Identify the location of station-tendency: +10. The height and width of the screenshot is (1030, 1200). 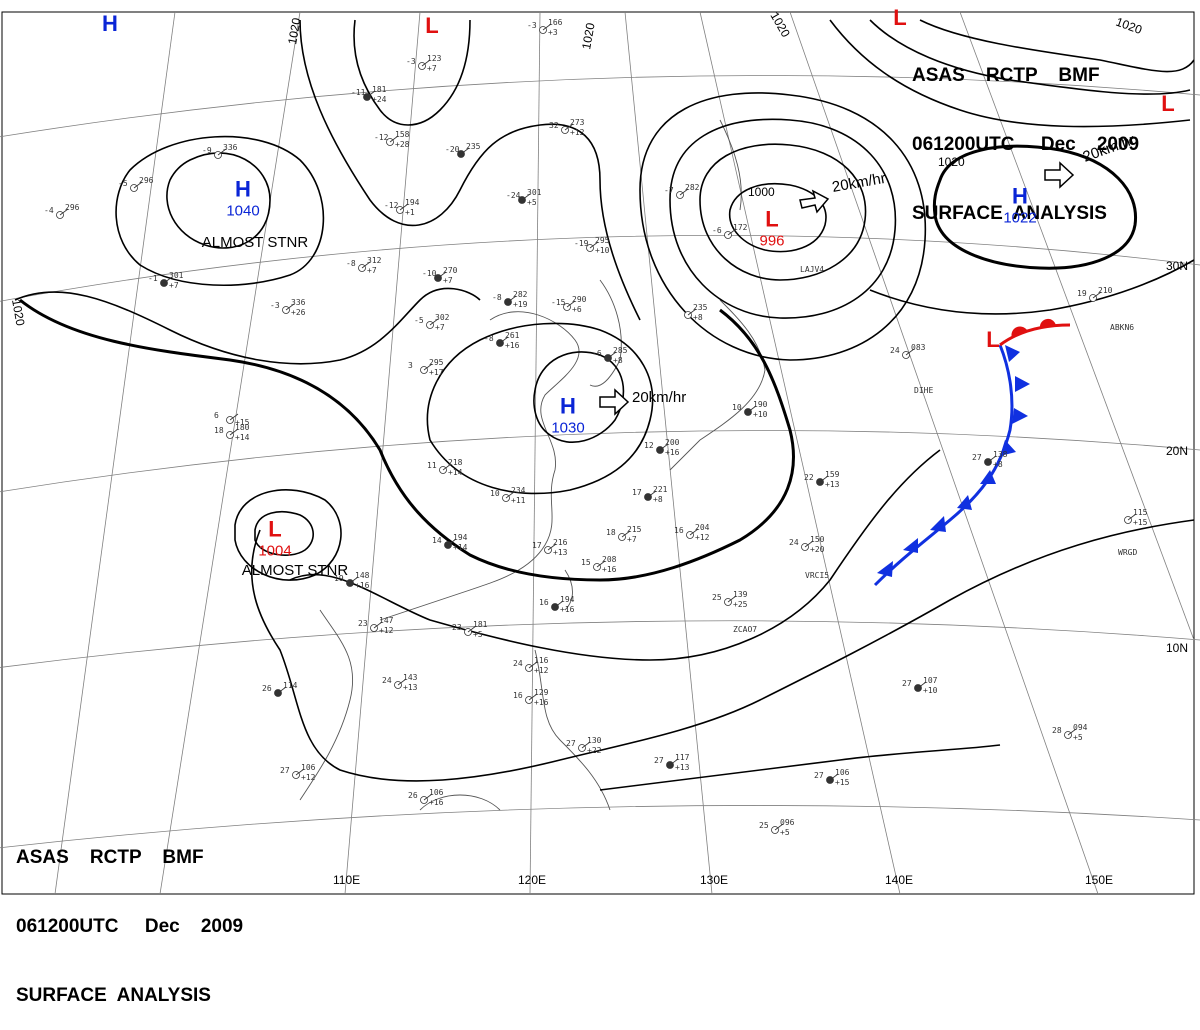
(602, 250).